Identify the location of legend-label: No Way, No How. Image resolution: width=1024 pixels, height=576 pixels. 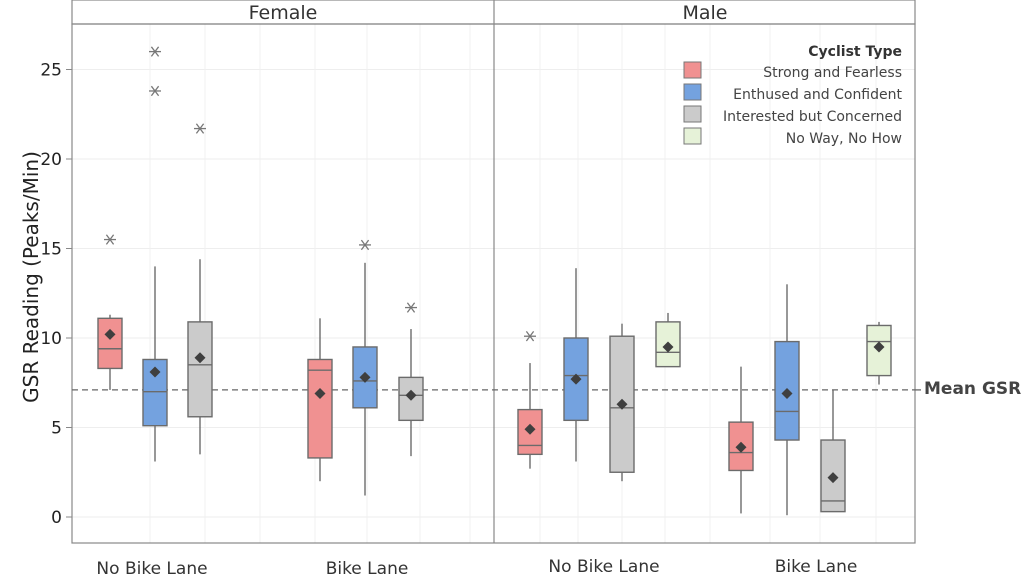
(844, 139).